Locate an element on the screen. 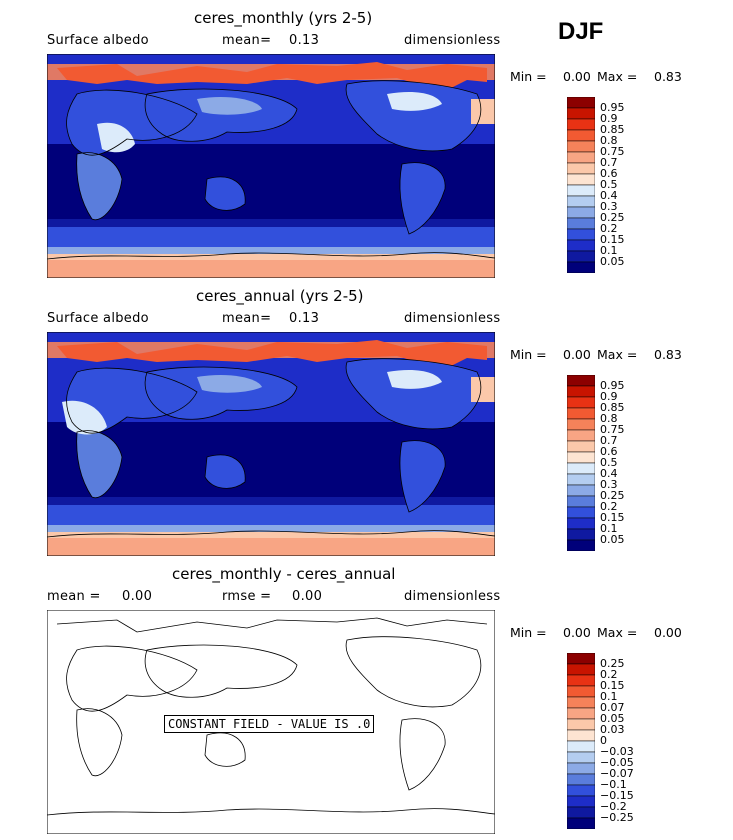 Image resolution: width=733 pixels, height=840 pixels. panel2-title: ceres_annual (yrs 2-5) is located at coordinates (280, 296).